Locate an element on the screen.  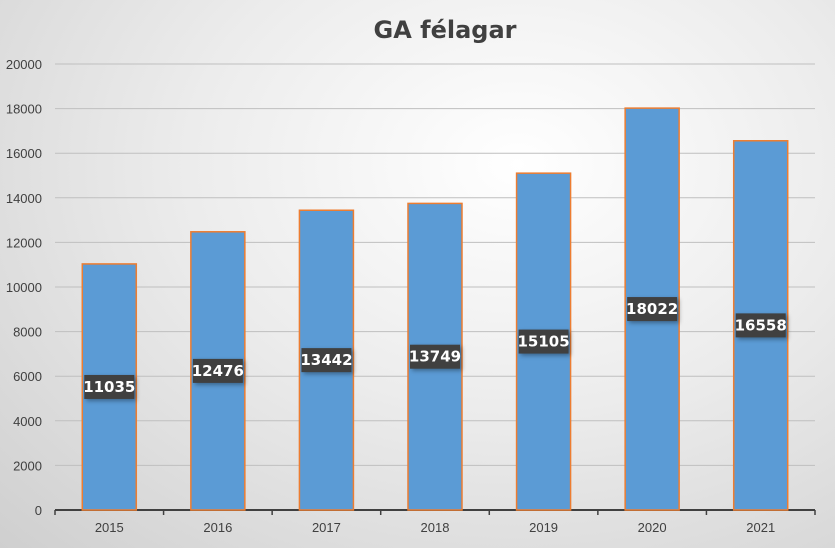
data-label: 11035 is located at coordinates (109, 387).